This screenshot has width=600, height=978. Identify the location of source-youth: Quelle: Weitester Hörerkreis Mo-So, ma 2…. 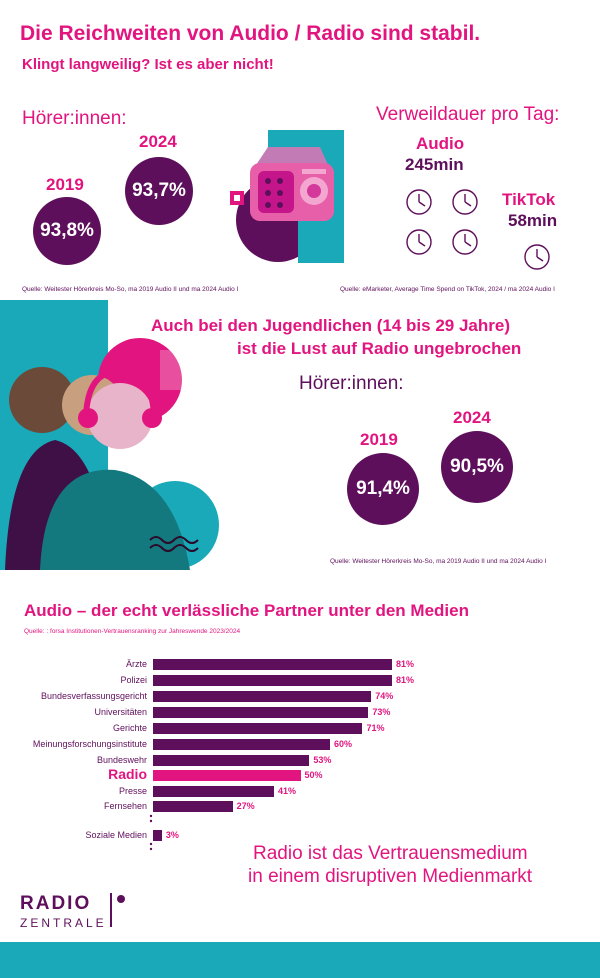
(438, 561).